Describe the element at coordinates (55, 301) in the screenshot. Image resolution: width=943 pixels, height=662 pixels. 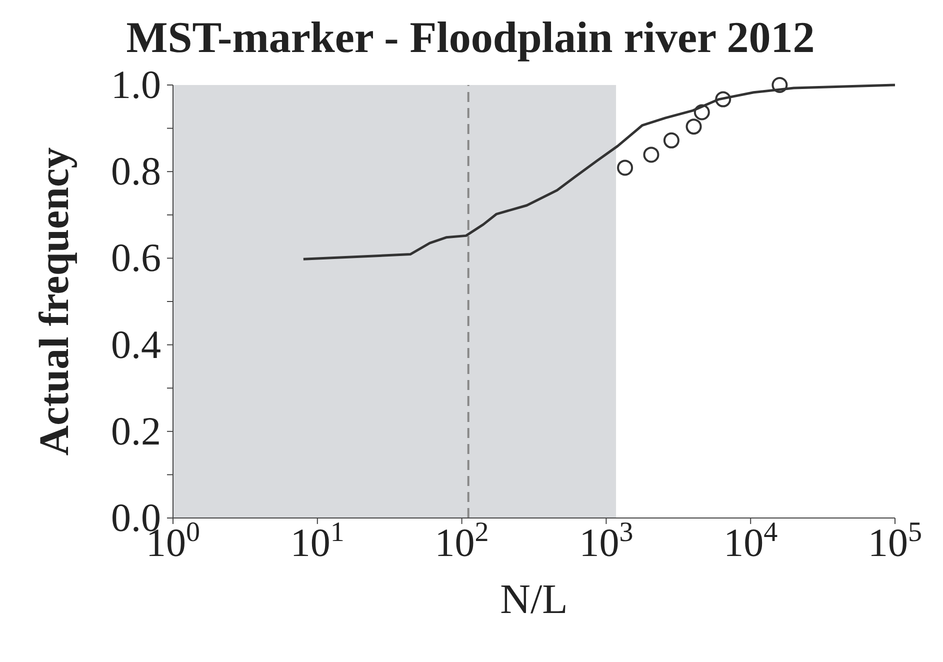
I see `y-axis-title: Actual frequency` at that location.